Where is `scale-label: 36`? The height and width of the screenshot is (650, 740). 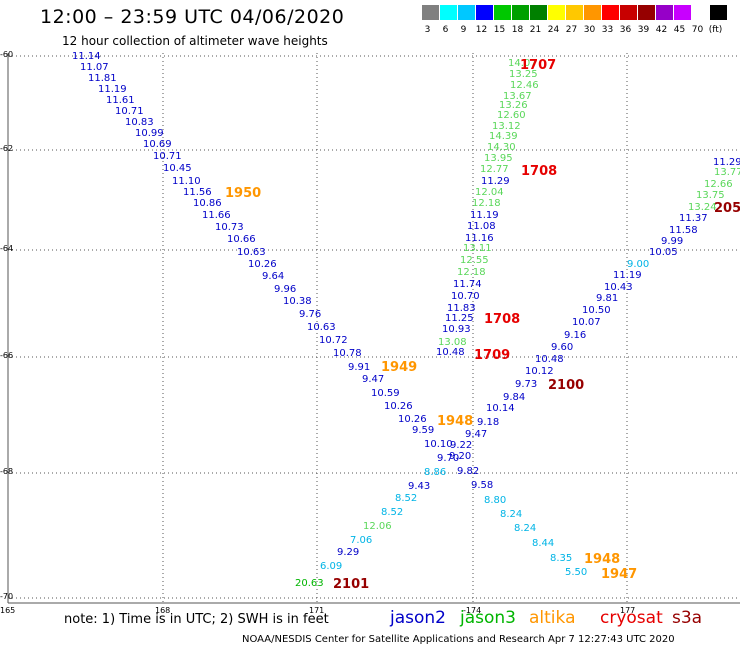
scale-label: 36 is located at coordinates (625, 30).